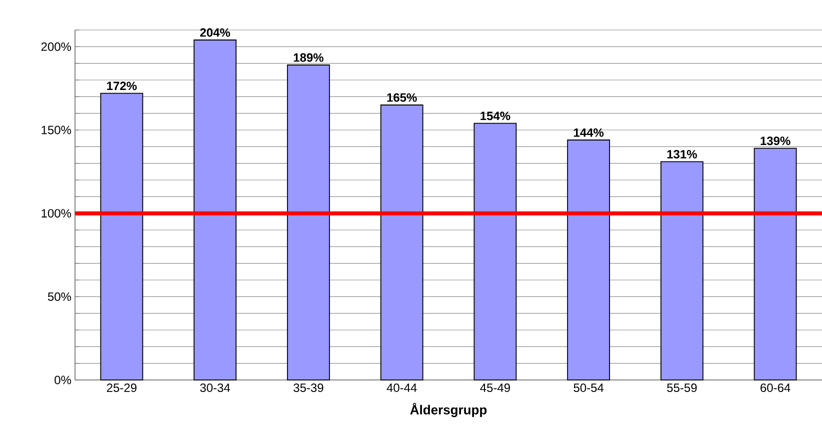  I want to click on data-label: 144%, so click(589, 132).